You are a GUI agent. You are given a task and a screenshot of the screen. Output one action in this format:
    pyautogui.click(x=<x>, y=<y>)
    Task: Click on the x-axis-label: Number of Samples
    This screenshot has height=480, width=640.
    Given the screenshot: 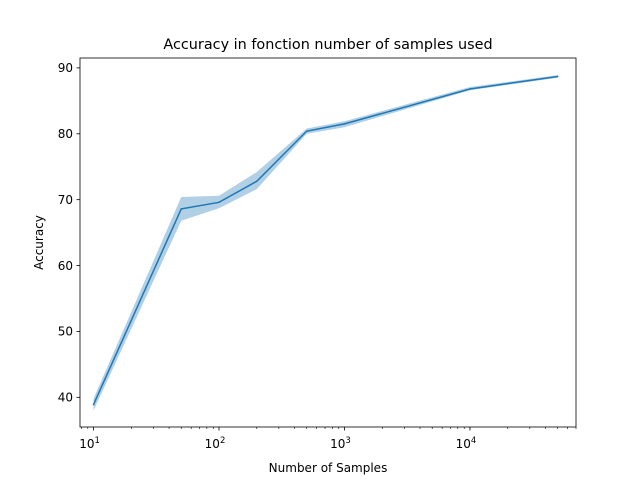 What is the action you would take?
    pyautogui.click(x=328, y=468)
    